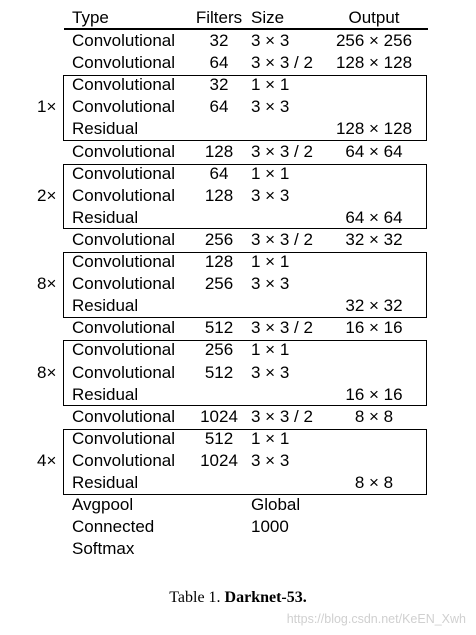 This screenshot has width=476, height=635. Describe the element at coordinates (374, 129) in the screenshot. I see `row-5-cell-output: 128 × 128` at that location.